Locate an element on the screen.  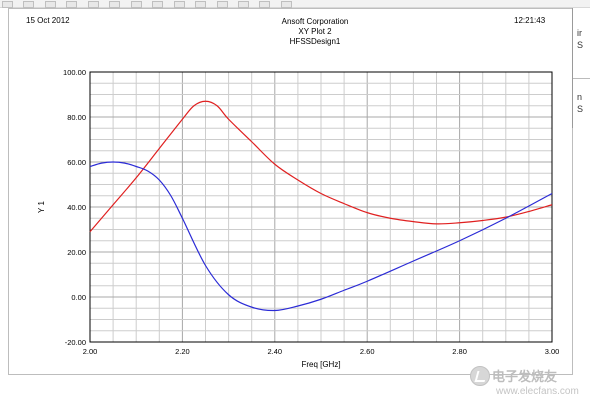
site-watermark: 电子发烧友 www.elecfans.com is located at coordinates (530, 386).